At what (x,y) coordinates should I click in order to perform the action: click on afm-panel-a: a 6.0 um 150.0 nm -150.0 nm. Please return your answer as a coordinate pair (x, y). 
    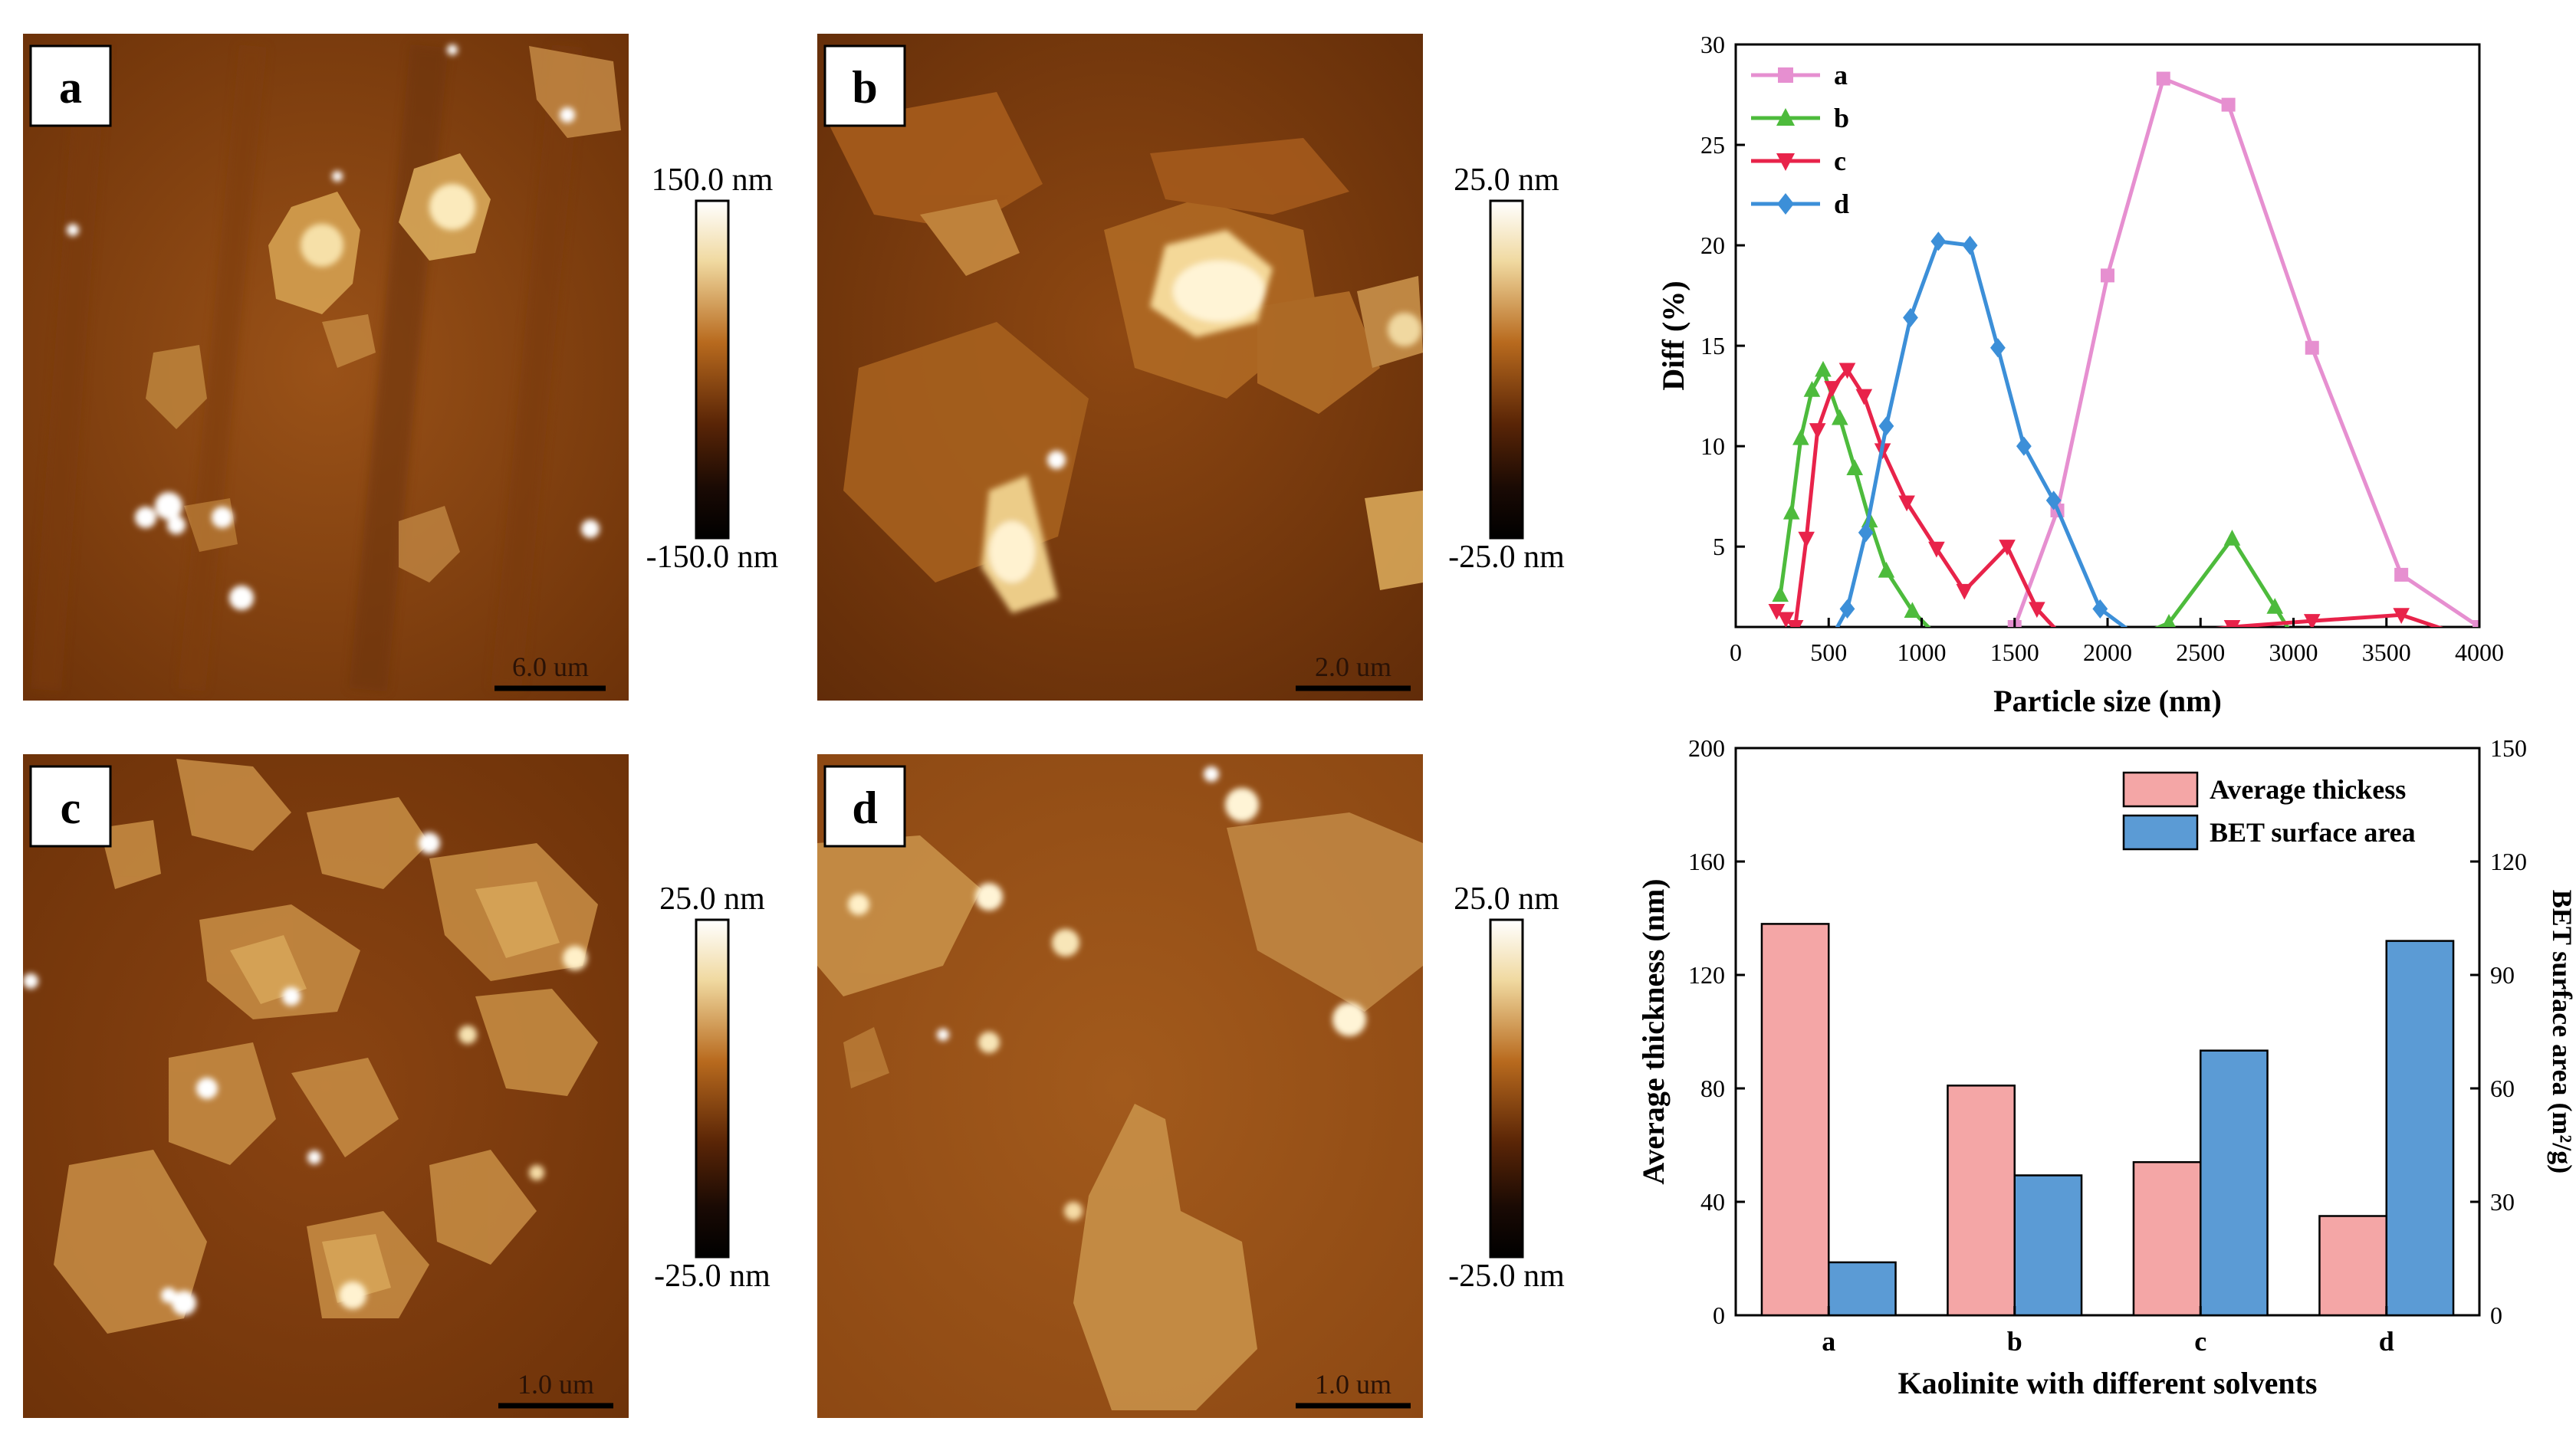
    Looking at the image, I should click on (401, 367).